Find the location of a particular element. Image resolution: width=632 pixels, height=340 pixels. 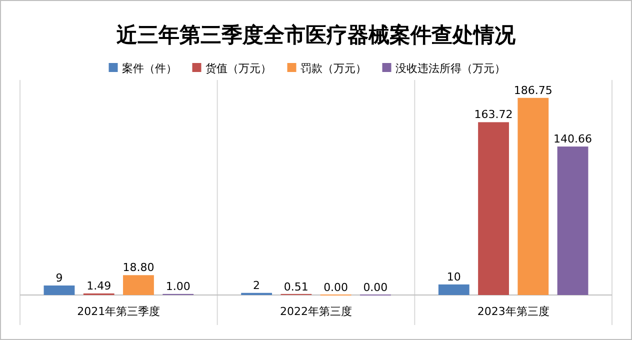

data-label: 0.51 is located at coordinates (296, 287).